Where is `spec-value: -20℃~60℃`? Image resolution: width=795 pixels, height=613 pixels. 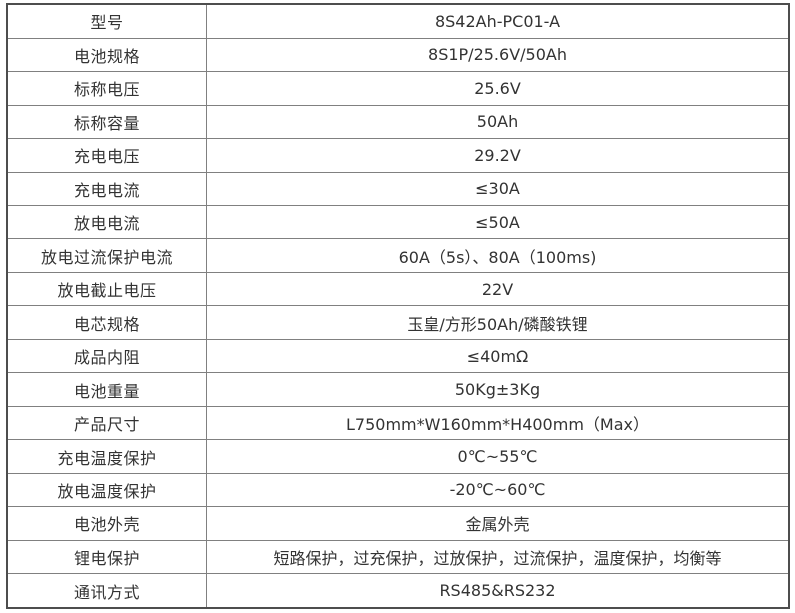 spec-value: -20℃~60℃ is located at coordinates (498, 490).